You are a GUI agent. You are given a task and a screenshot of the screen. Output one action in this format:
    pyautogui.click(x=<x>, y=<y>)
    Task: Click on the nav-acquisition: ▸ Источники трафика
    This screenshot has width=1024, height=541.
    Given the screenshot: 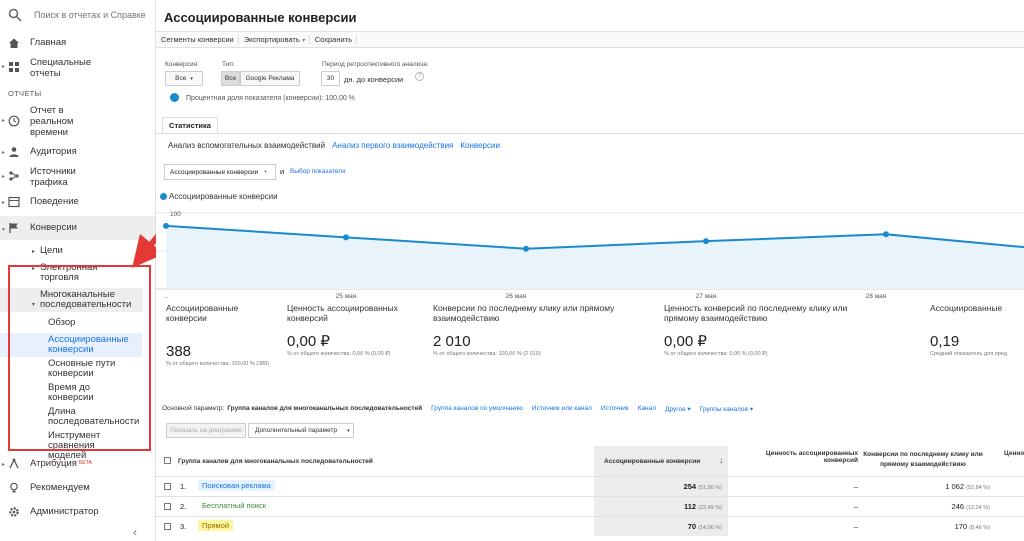 What is the action you would take?
    pyautogui.click(x=77, y=177)
    